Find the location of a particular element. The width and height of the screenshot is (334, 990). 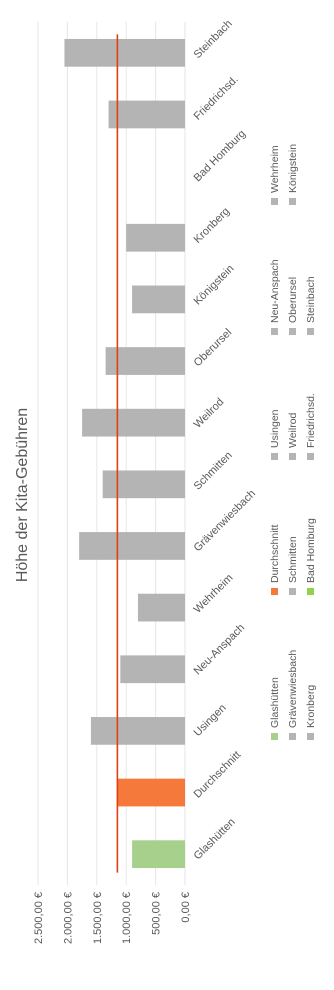

legend-label: Steinbach is located at coordinates (311, 299).